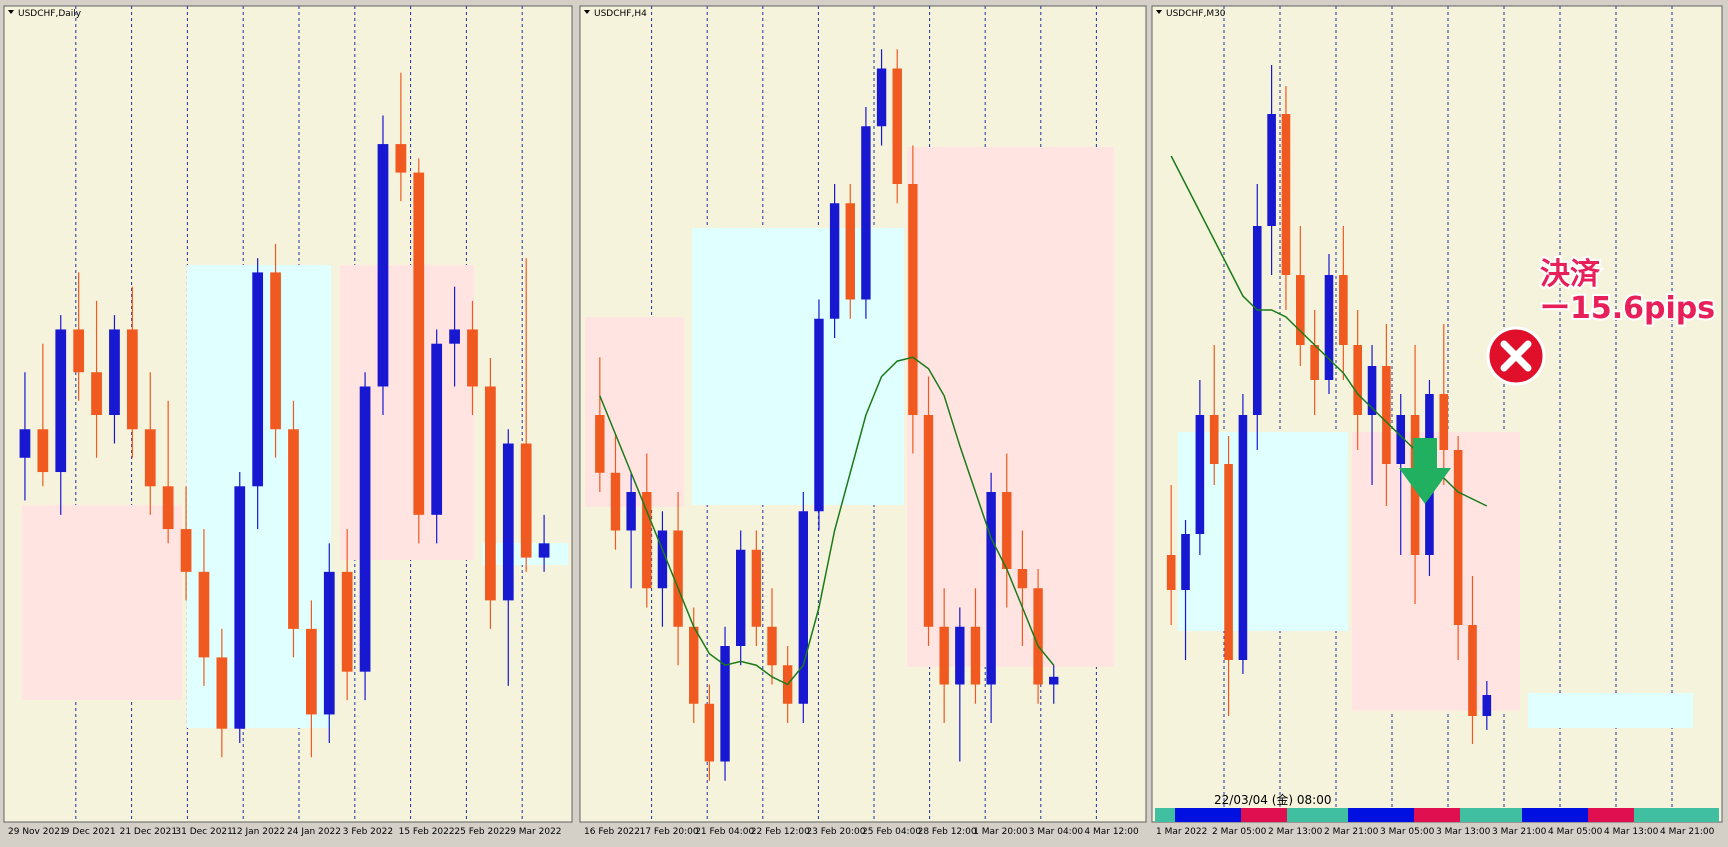 This screenshot has width=1728, height=847. Describe the element at coordinates (314, 832) in the screenshot. I see `x-label: 24 Jan 2022` at that location.